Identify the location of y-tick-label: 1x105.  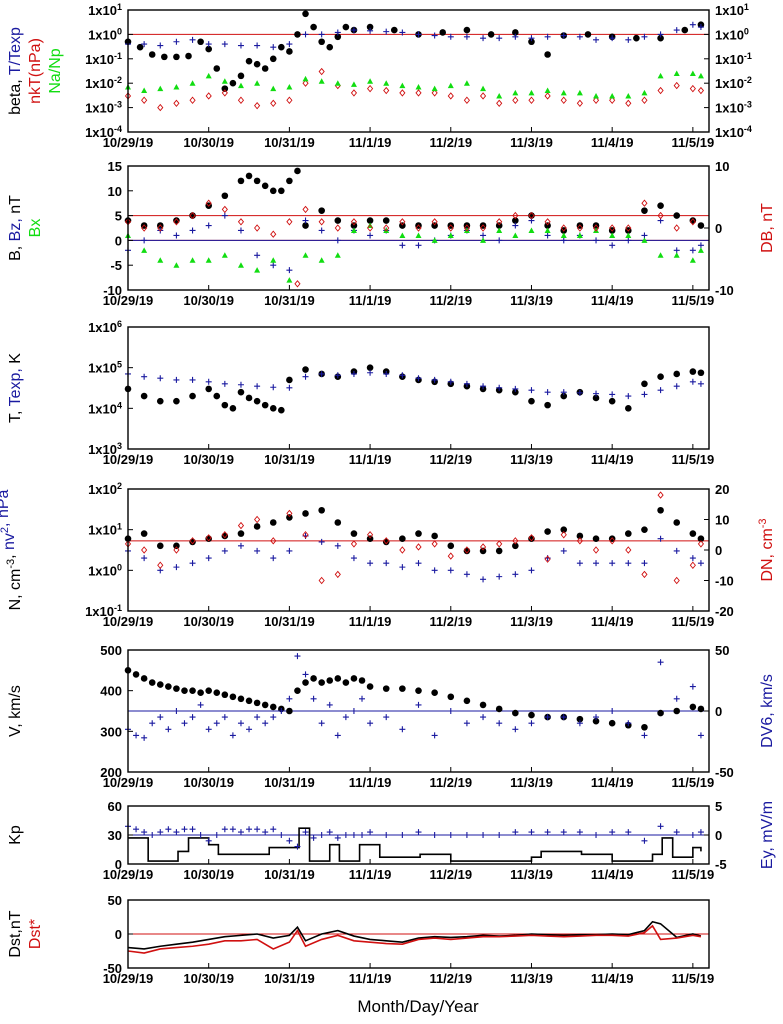
(105, 368).